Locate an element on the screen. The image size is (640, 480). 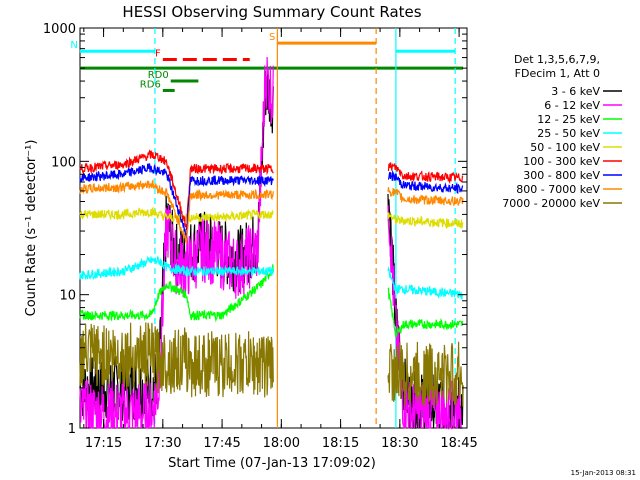
legend-label-12-25-kev: 12 - 25 keV is located at coordinates (568, 119).